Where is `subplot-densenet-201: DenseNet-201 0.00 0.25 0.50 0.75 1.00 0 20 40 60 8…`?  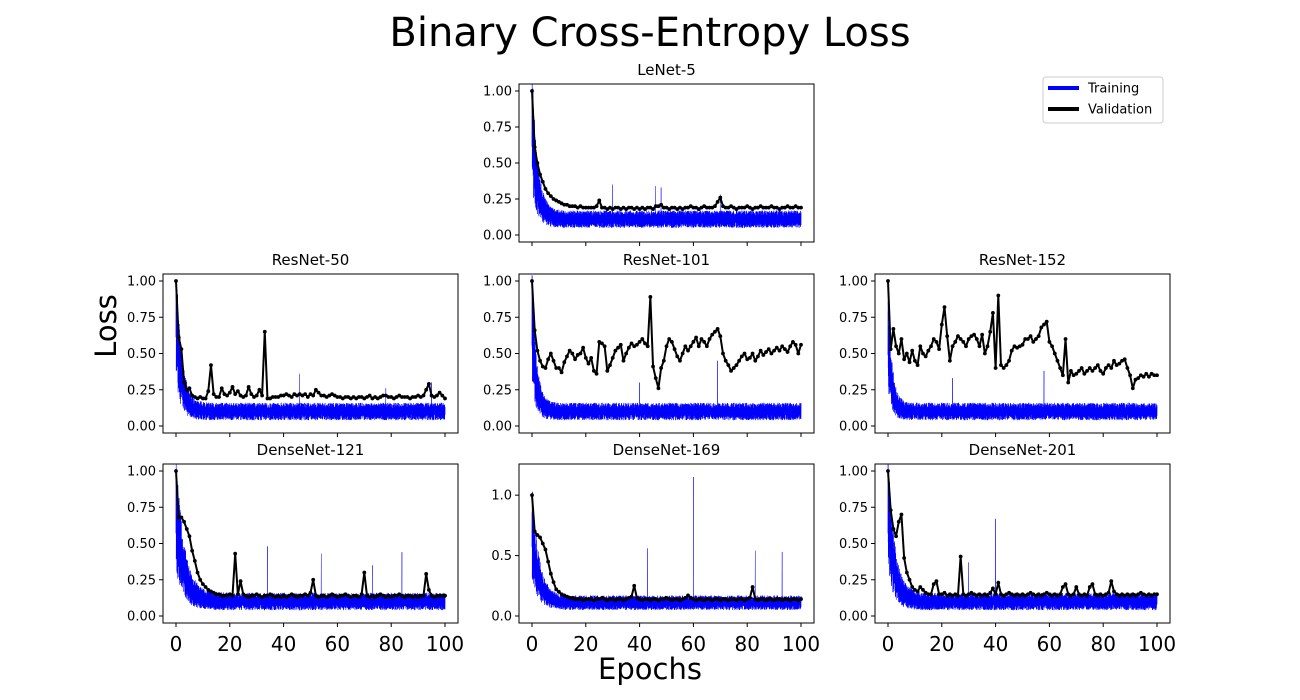
subplot-densenet-201: DenseNet-201 0.00 0.25 0.50 0.75 1.00 0 20 40 60 8… is located at coordinates (1007, 548).